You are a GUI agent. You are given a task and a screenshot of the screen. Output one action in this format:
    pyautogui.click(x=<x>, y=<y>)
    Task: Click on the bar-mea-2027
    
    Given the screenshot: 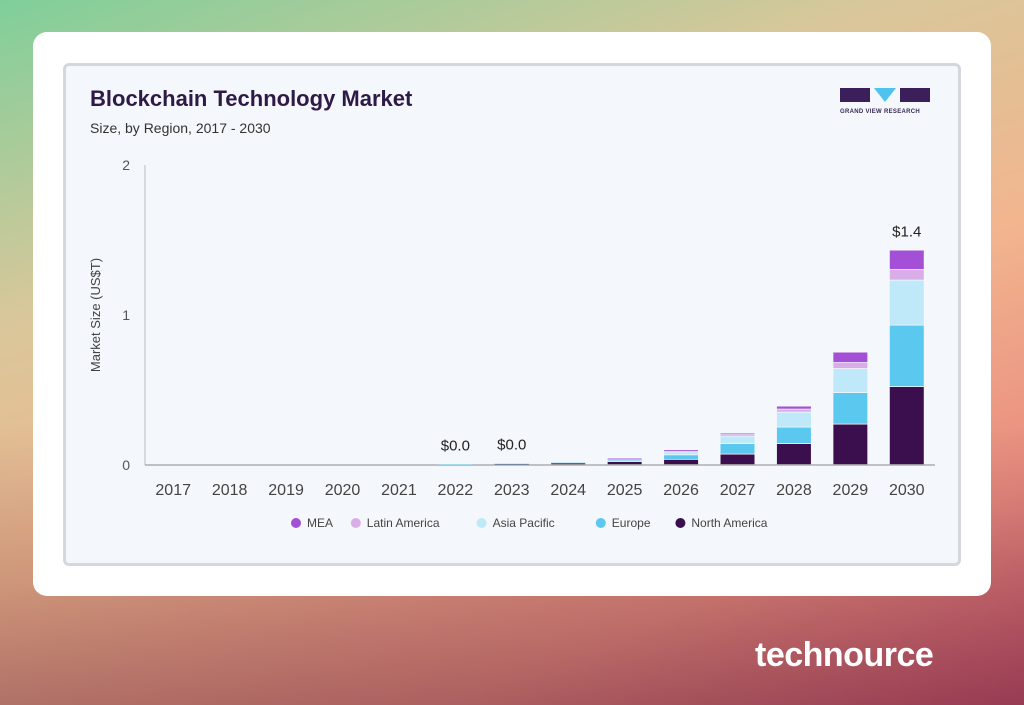 What is the action you would take?
    pyautogui.click(x=737, y=434)
    